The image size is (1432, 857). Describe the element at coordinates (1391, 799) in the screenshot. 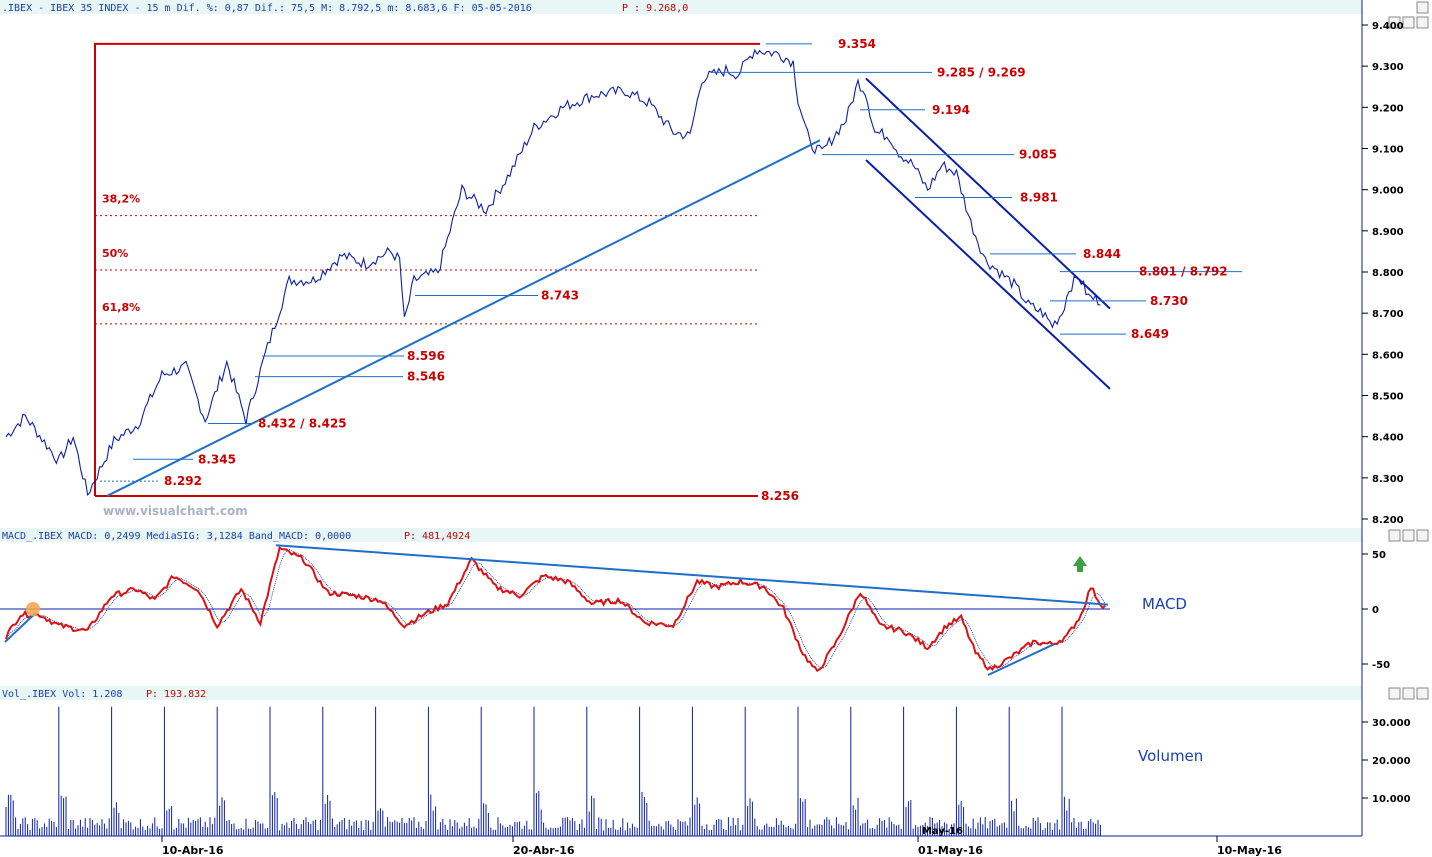

I see `volume-tick-label: 10.000` at that location.